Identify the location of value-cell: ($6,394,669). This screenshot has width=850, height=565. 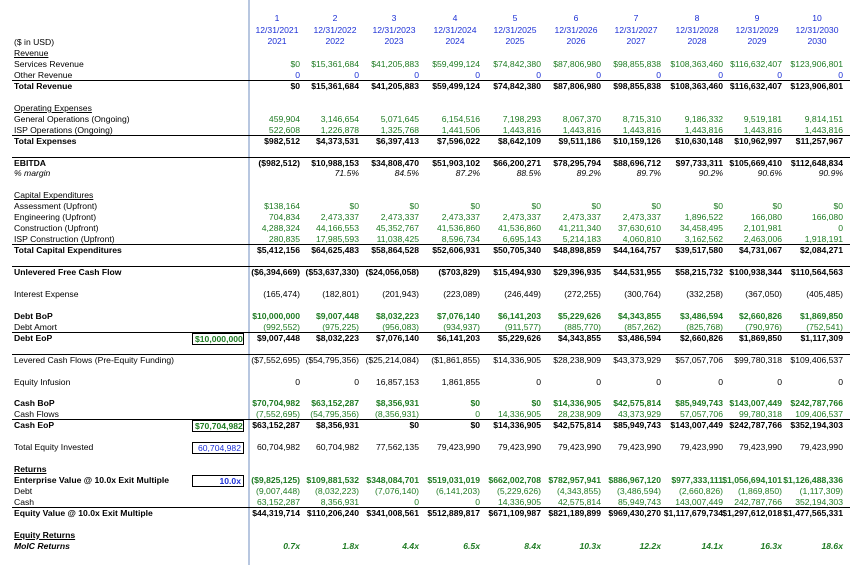
(275, 272).